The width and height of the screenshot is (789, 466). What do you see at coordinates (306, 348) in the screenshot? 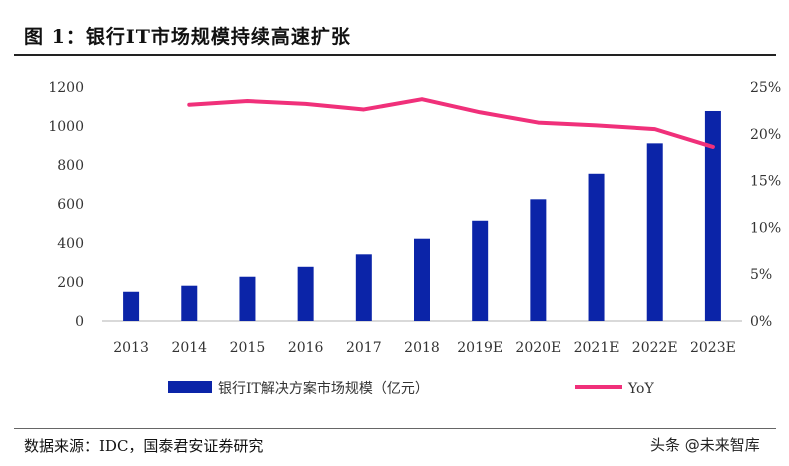
I see `x-tick-label: 2016` at bounding box center [306, 348].